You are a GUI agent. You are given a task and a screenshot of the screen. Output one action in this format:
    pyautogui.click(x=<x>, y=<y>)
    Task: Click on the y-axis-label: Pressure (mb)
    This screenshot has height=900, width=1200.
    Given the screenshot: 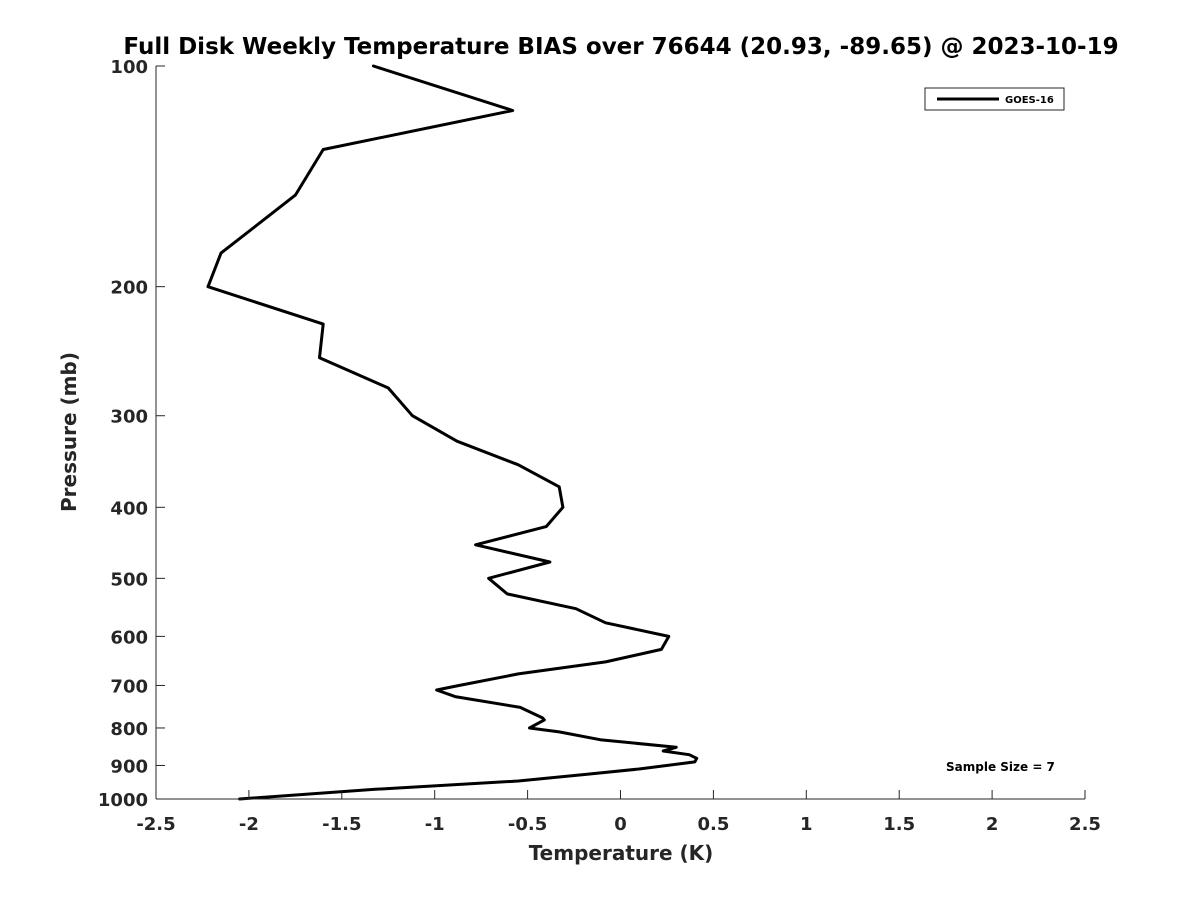 What is the action you would take?
    pyautogui.click(x=69, y=432)
    